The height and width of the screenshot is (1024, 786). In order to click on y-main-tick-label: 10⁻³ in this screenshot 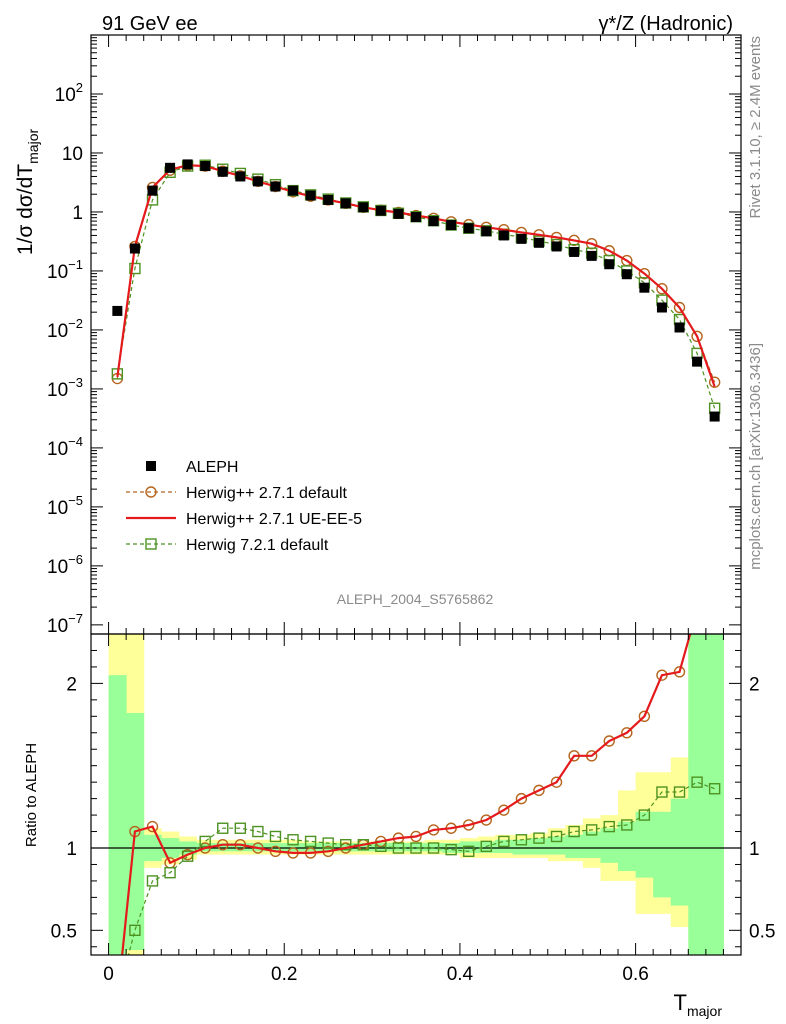, I will do `click(65, 388)`.